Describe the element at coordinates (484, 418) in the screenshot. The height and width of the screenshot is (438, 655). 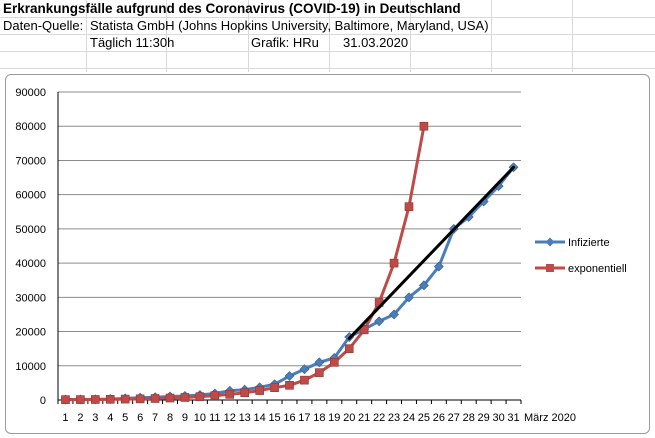
I see `x-tick-label: 29` at that location.